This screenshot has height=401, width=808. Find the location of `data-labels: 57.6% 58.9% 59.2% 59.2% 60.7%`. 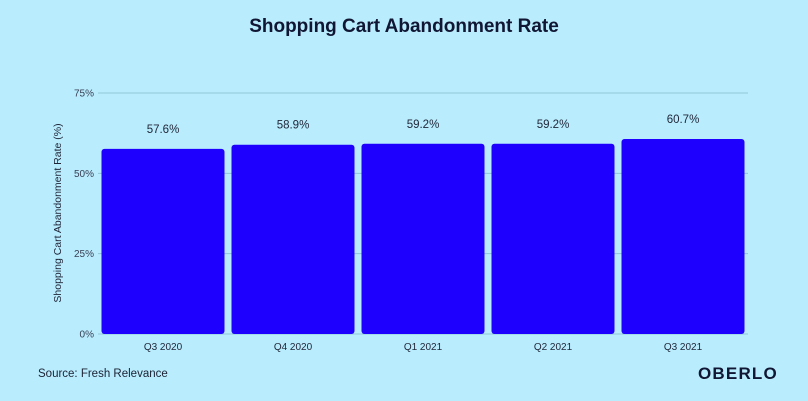

data-labels: 57.6% 58.9% 59.2% 59.2% 60.7% is located at coordinates (423, 125).